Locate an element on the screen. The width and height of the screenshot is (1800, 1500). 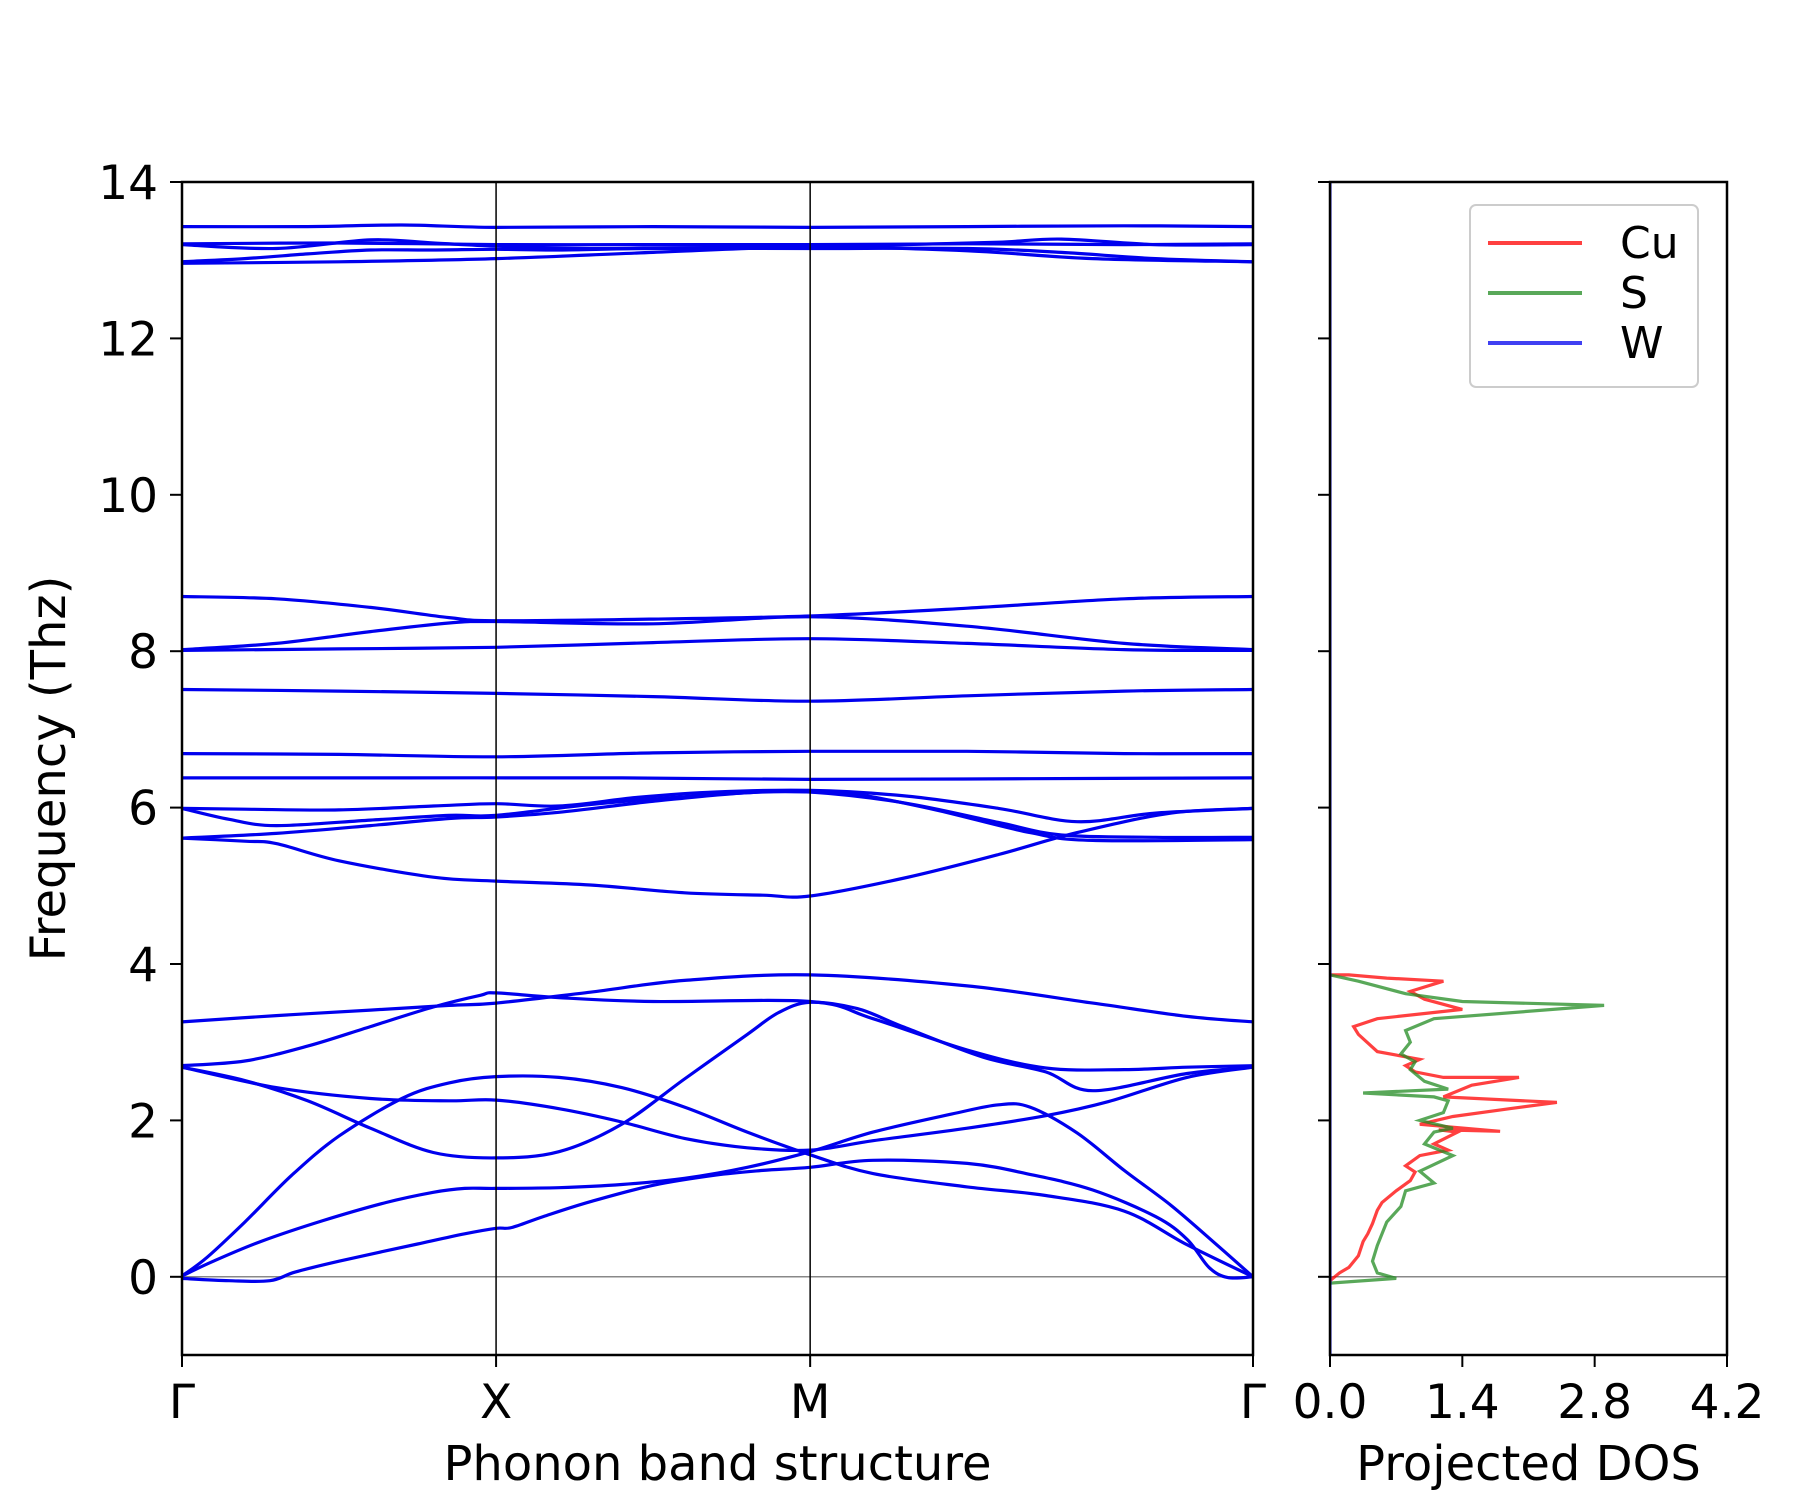
x-axis-title: Phonon band structure is located at coordinates (717, 1464).